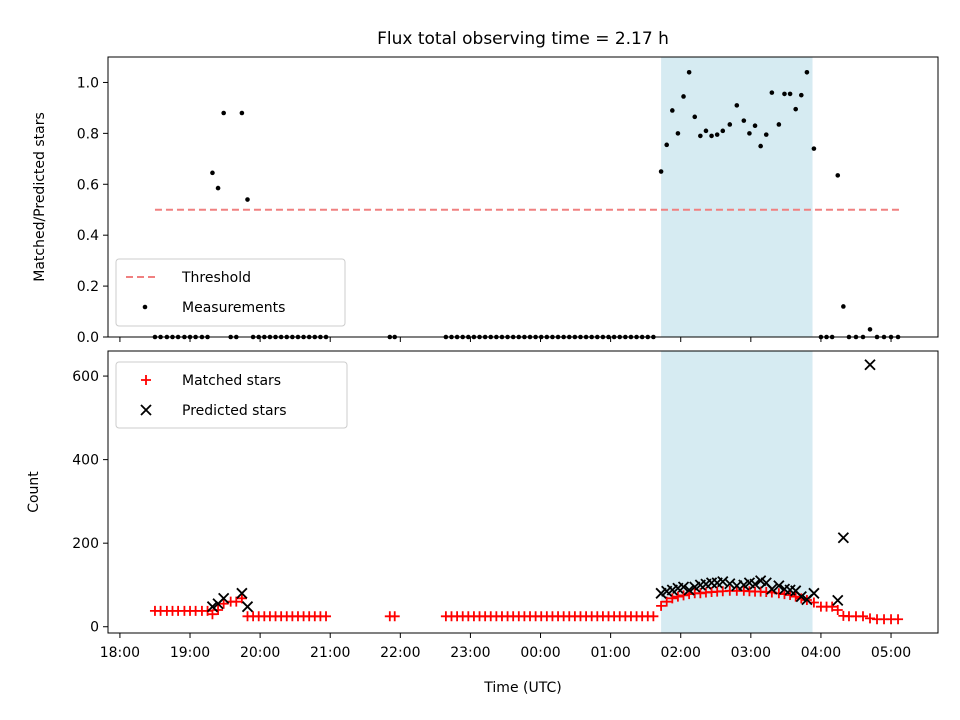  What do you see at coordinates (88, 83) in the screenshot?
I see `top-y-tick-label: 1.0` at bounding box center [88, 83].